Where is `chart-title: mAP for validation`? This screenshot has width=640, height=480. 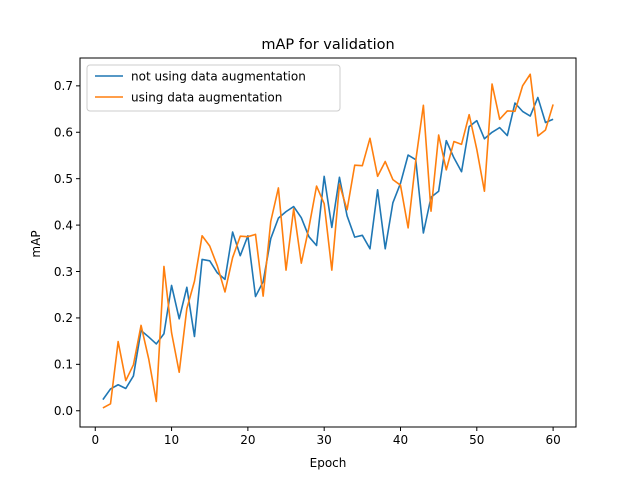 chart-title: mAP for validation is located at coordinates (327, 45).